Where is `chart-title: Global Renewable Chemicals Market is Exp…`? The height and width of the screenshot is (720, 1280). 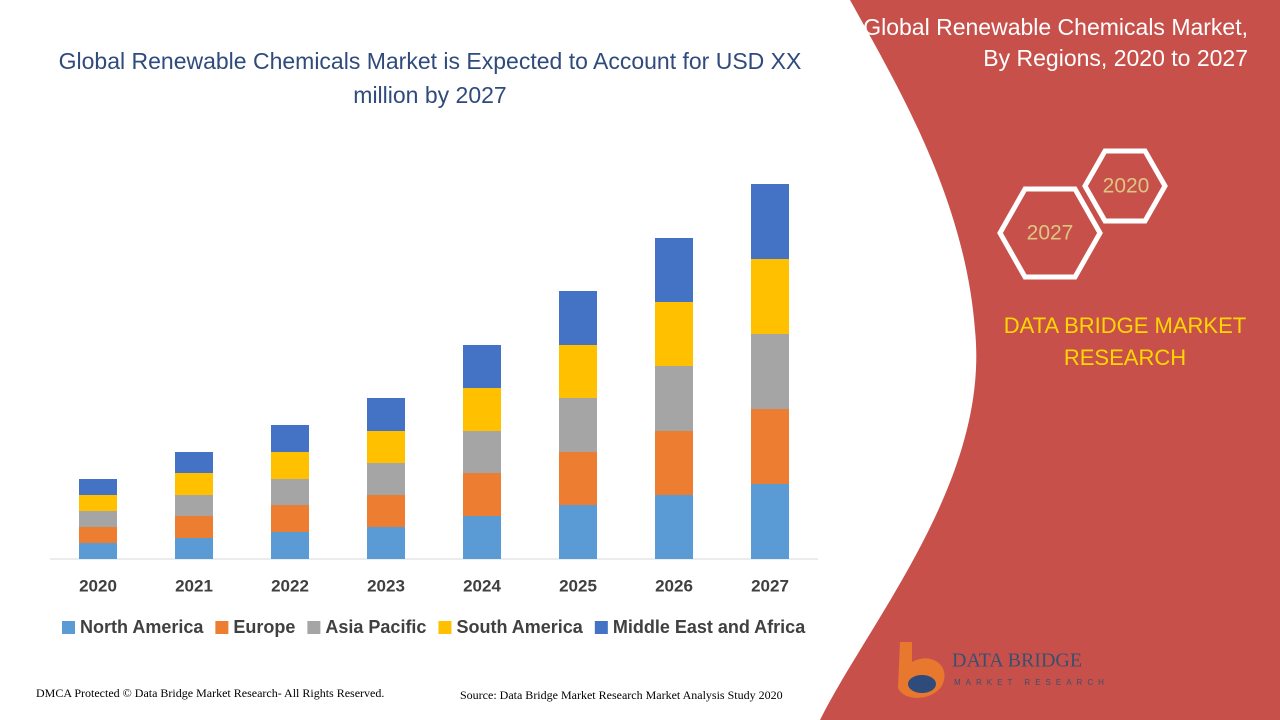
chart-title: Global Renewable Chemicals Market is Exp… is located at coordinates (430, 78).